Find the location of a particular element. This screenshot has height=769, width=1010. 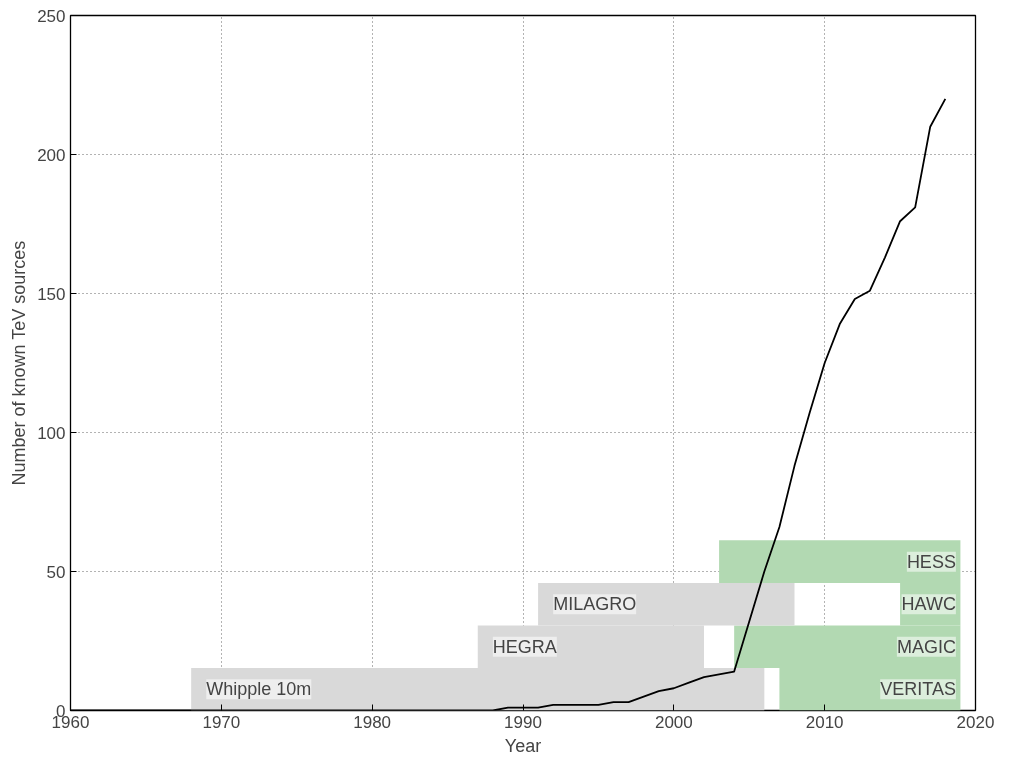

x-tick-label: 2020 is located at coordinates (975, 722).